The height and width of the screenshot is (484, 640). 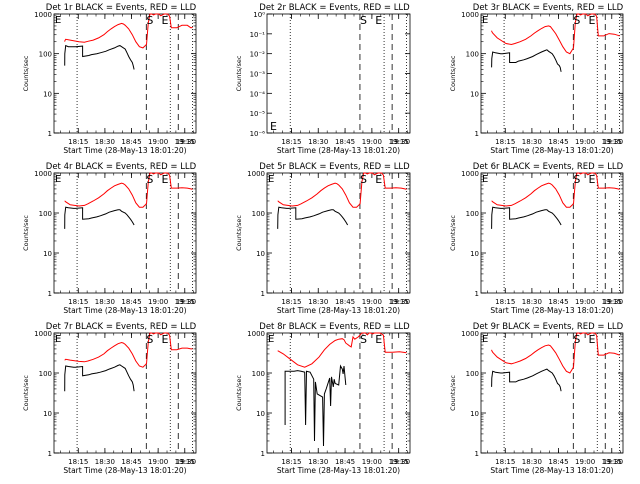 I want to click on panel-title: Det 1r BLACK = Events, RED = LLD, so click(x=121, y=8).